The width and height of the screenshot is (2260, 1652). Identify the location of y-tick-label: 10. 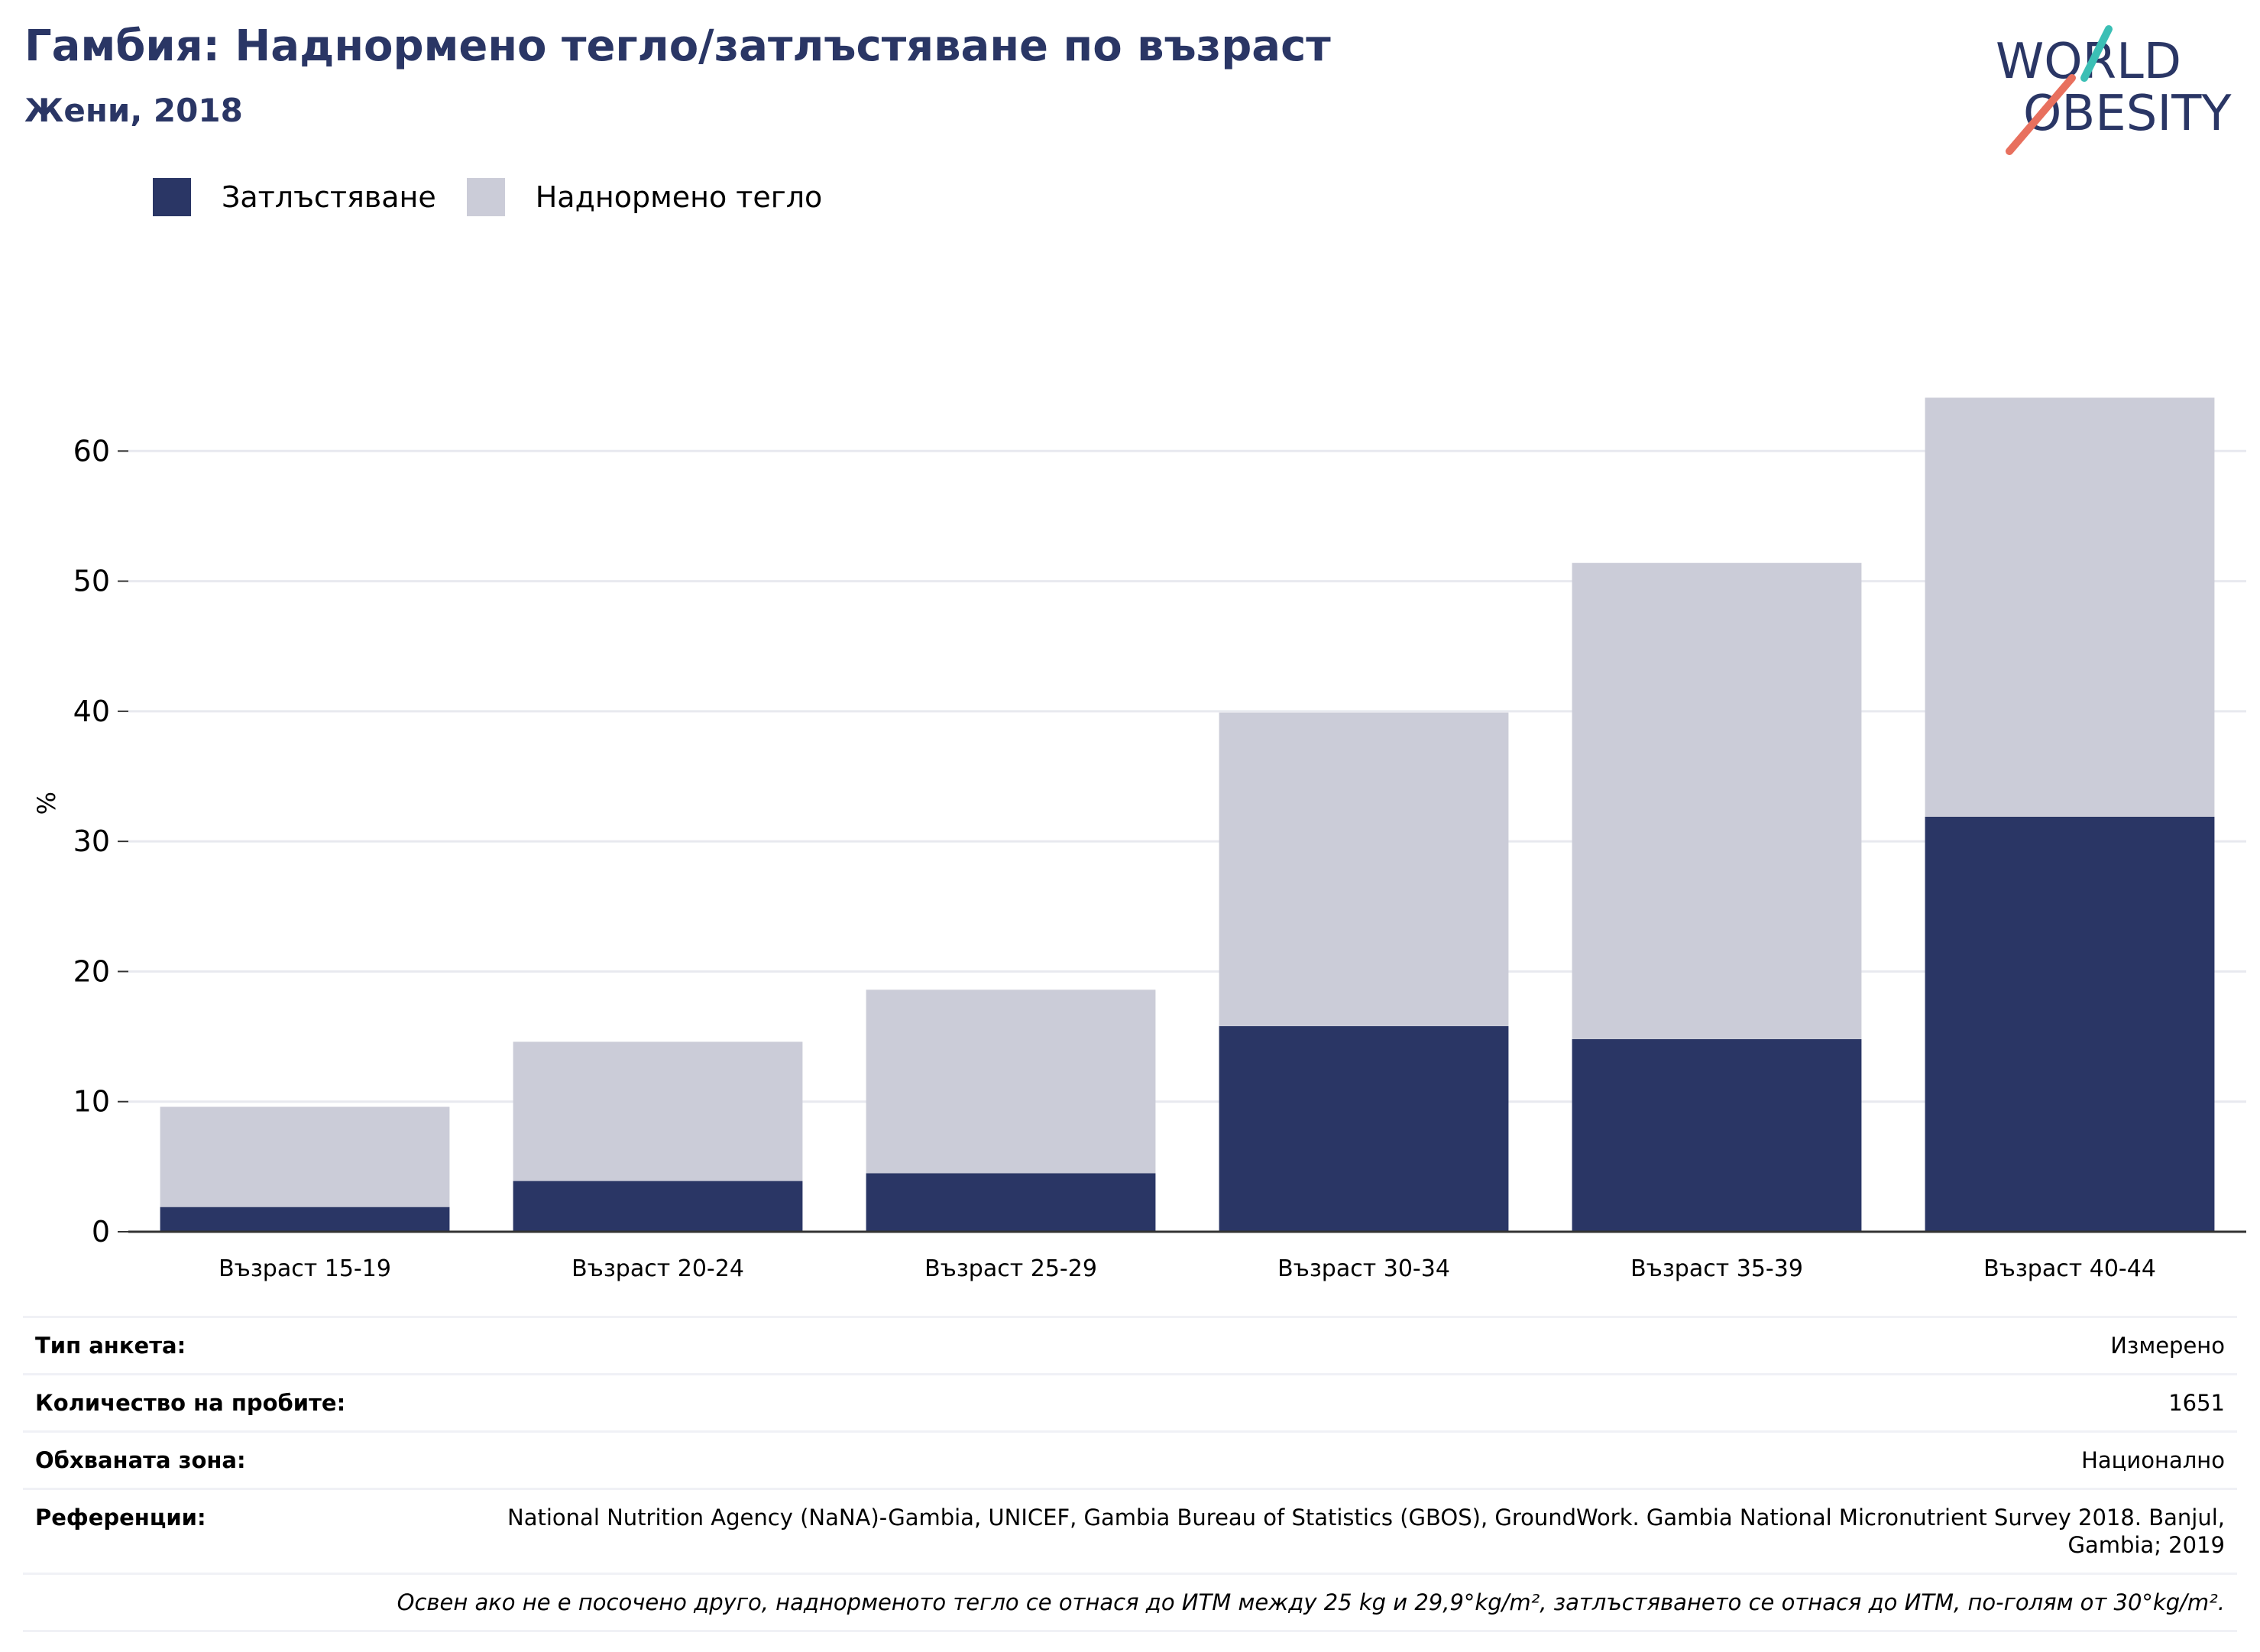
(91, 1102).